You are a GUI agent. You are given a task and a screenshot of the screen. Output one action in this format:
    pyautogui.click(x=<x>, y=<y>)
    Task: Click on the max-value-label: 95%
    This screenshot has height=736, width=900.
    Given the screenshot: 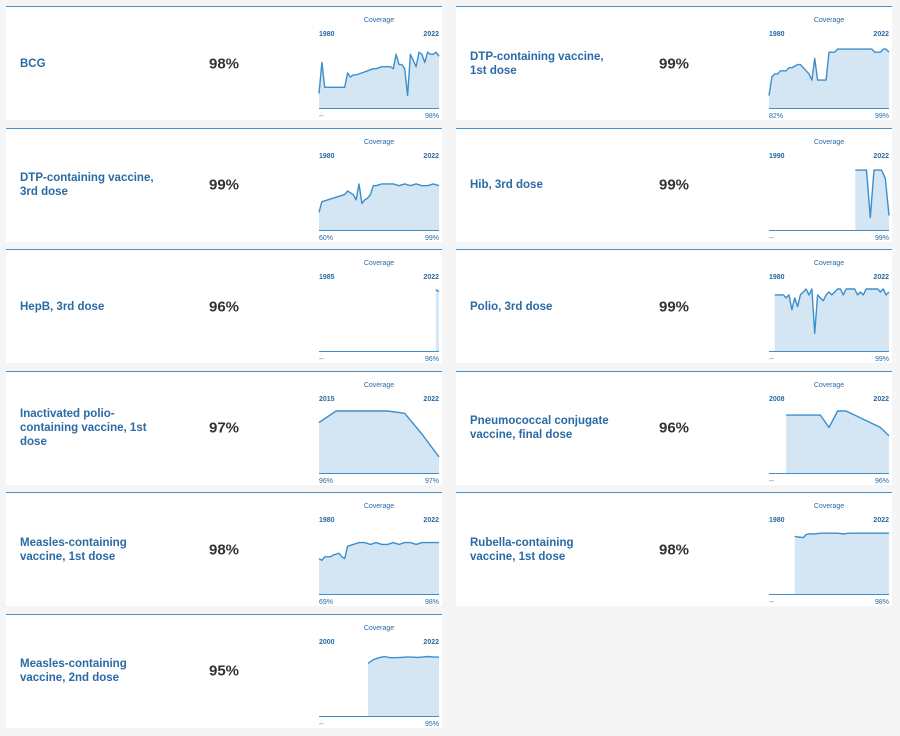 What is the action you would take?
    pyautogui.click(x=432, y=724)
    